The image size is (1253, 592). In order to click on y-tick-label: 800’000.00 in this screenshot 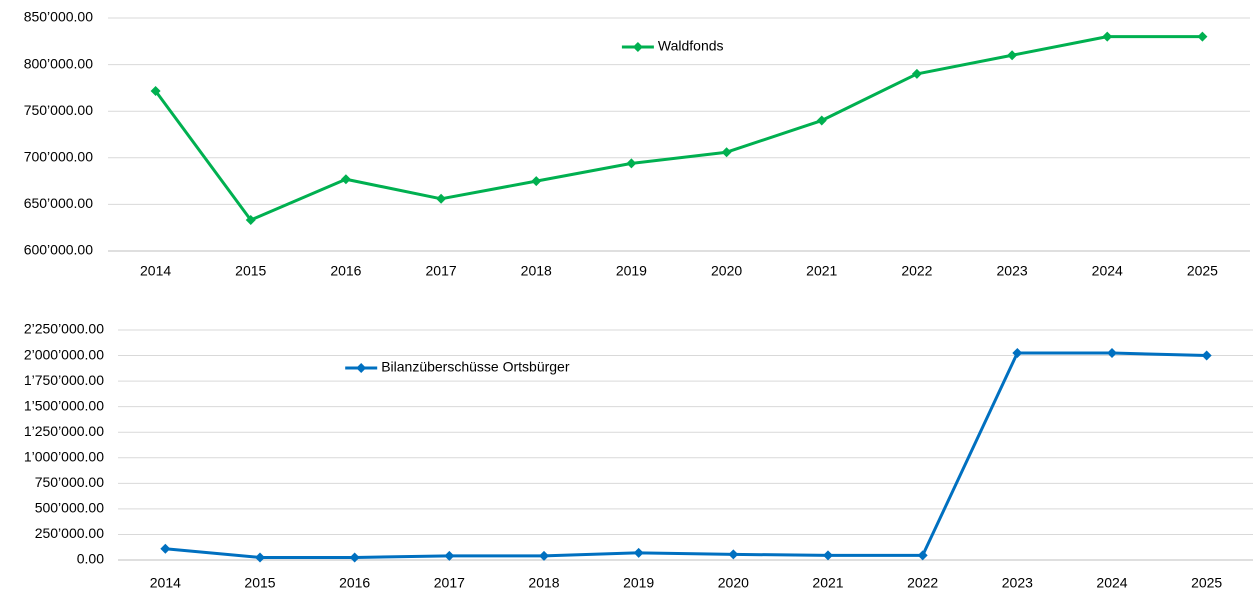, I will do `click(59, 63)`.